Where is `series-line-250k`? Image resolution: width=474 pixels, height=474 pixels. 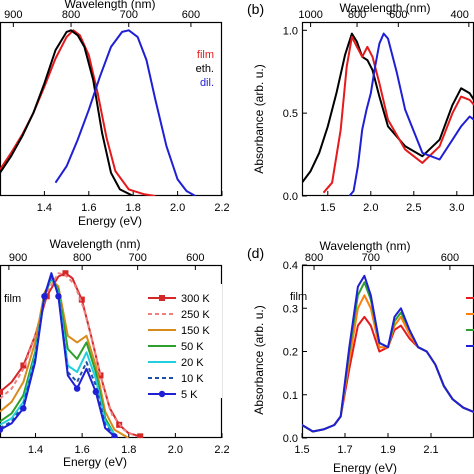
series-line-250k is located at coordinates (68, 355).